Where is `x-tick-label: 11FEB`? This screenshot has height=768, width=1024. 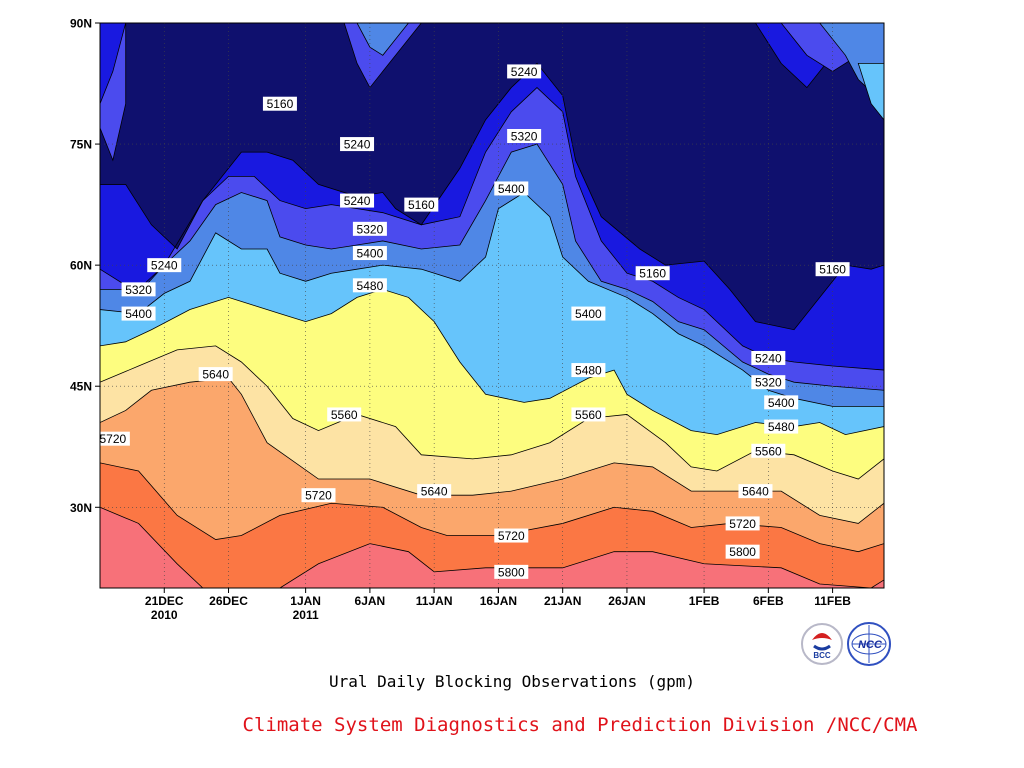 x-tick-label: 11FEB is located at coordinates (832, 601).